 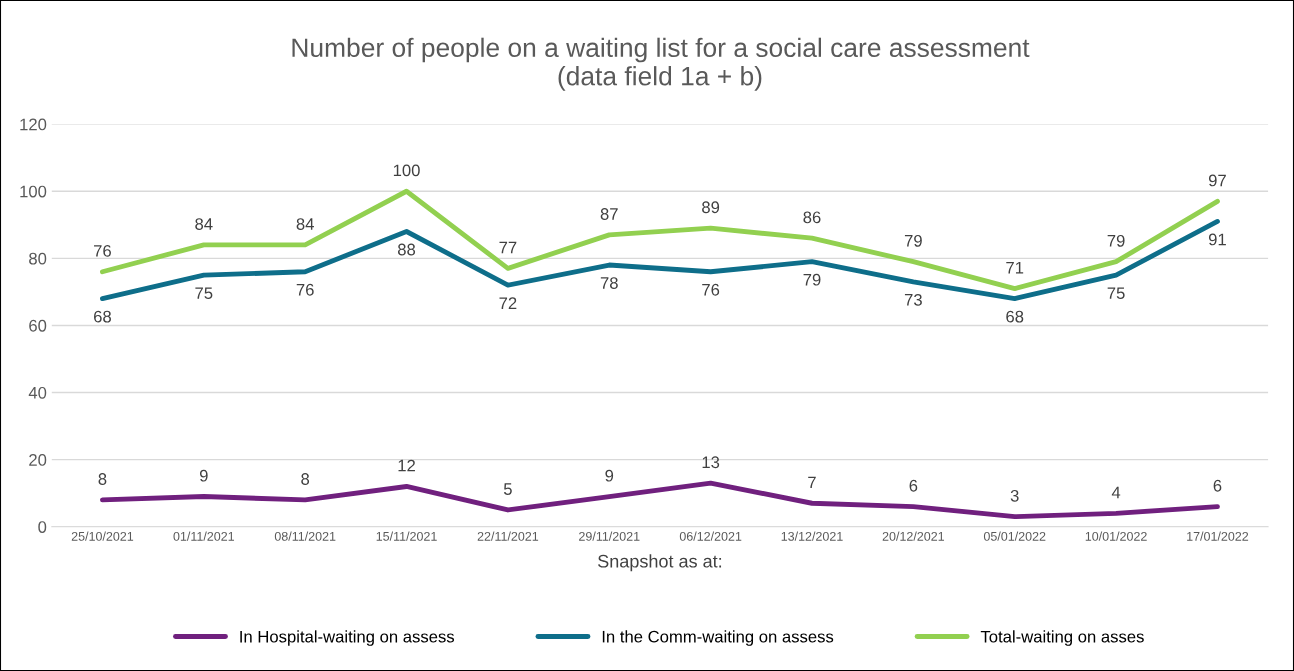 I want to click on x-tick-label: 06/12/2021, so click(x=710, y=536).